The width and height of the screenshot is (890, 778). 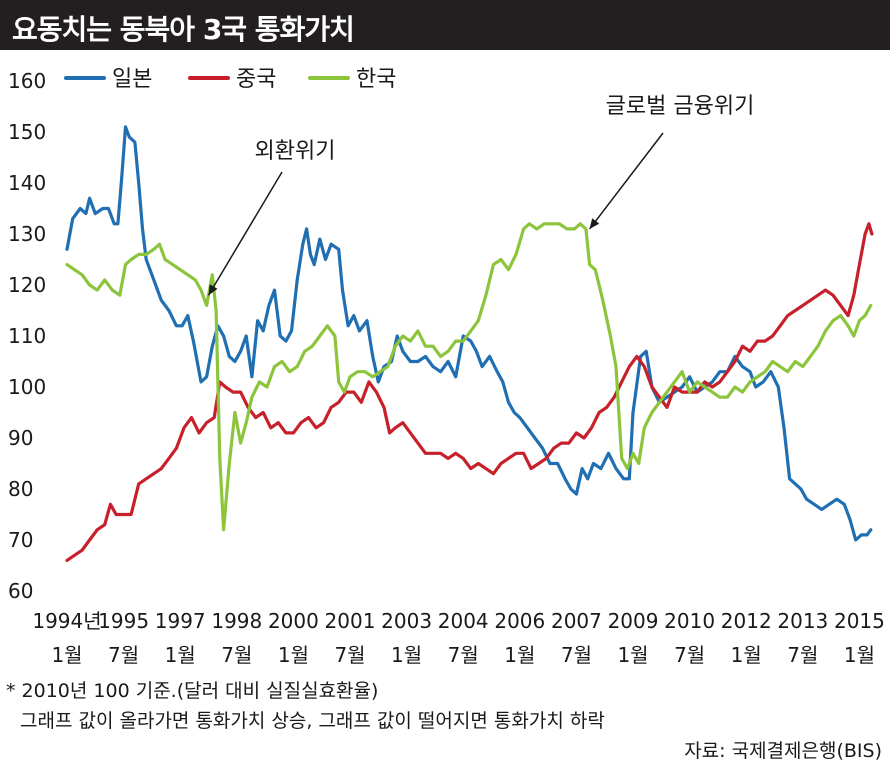 What do you see at coordinates (463, 621) in the screenshot?
I see `x-tick-year: 2004` at bounding box center [463, 621].